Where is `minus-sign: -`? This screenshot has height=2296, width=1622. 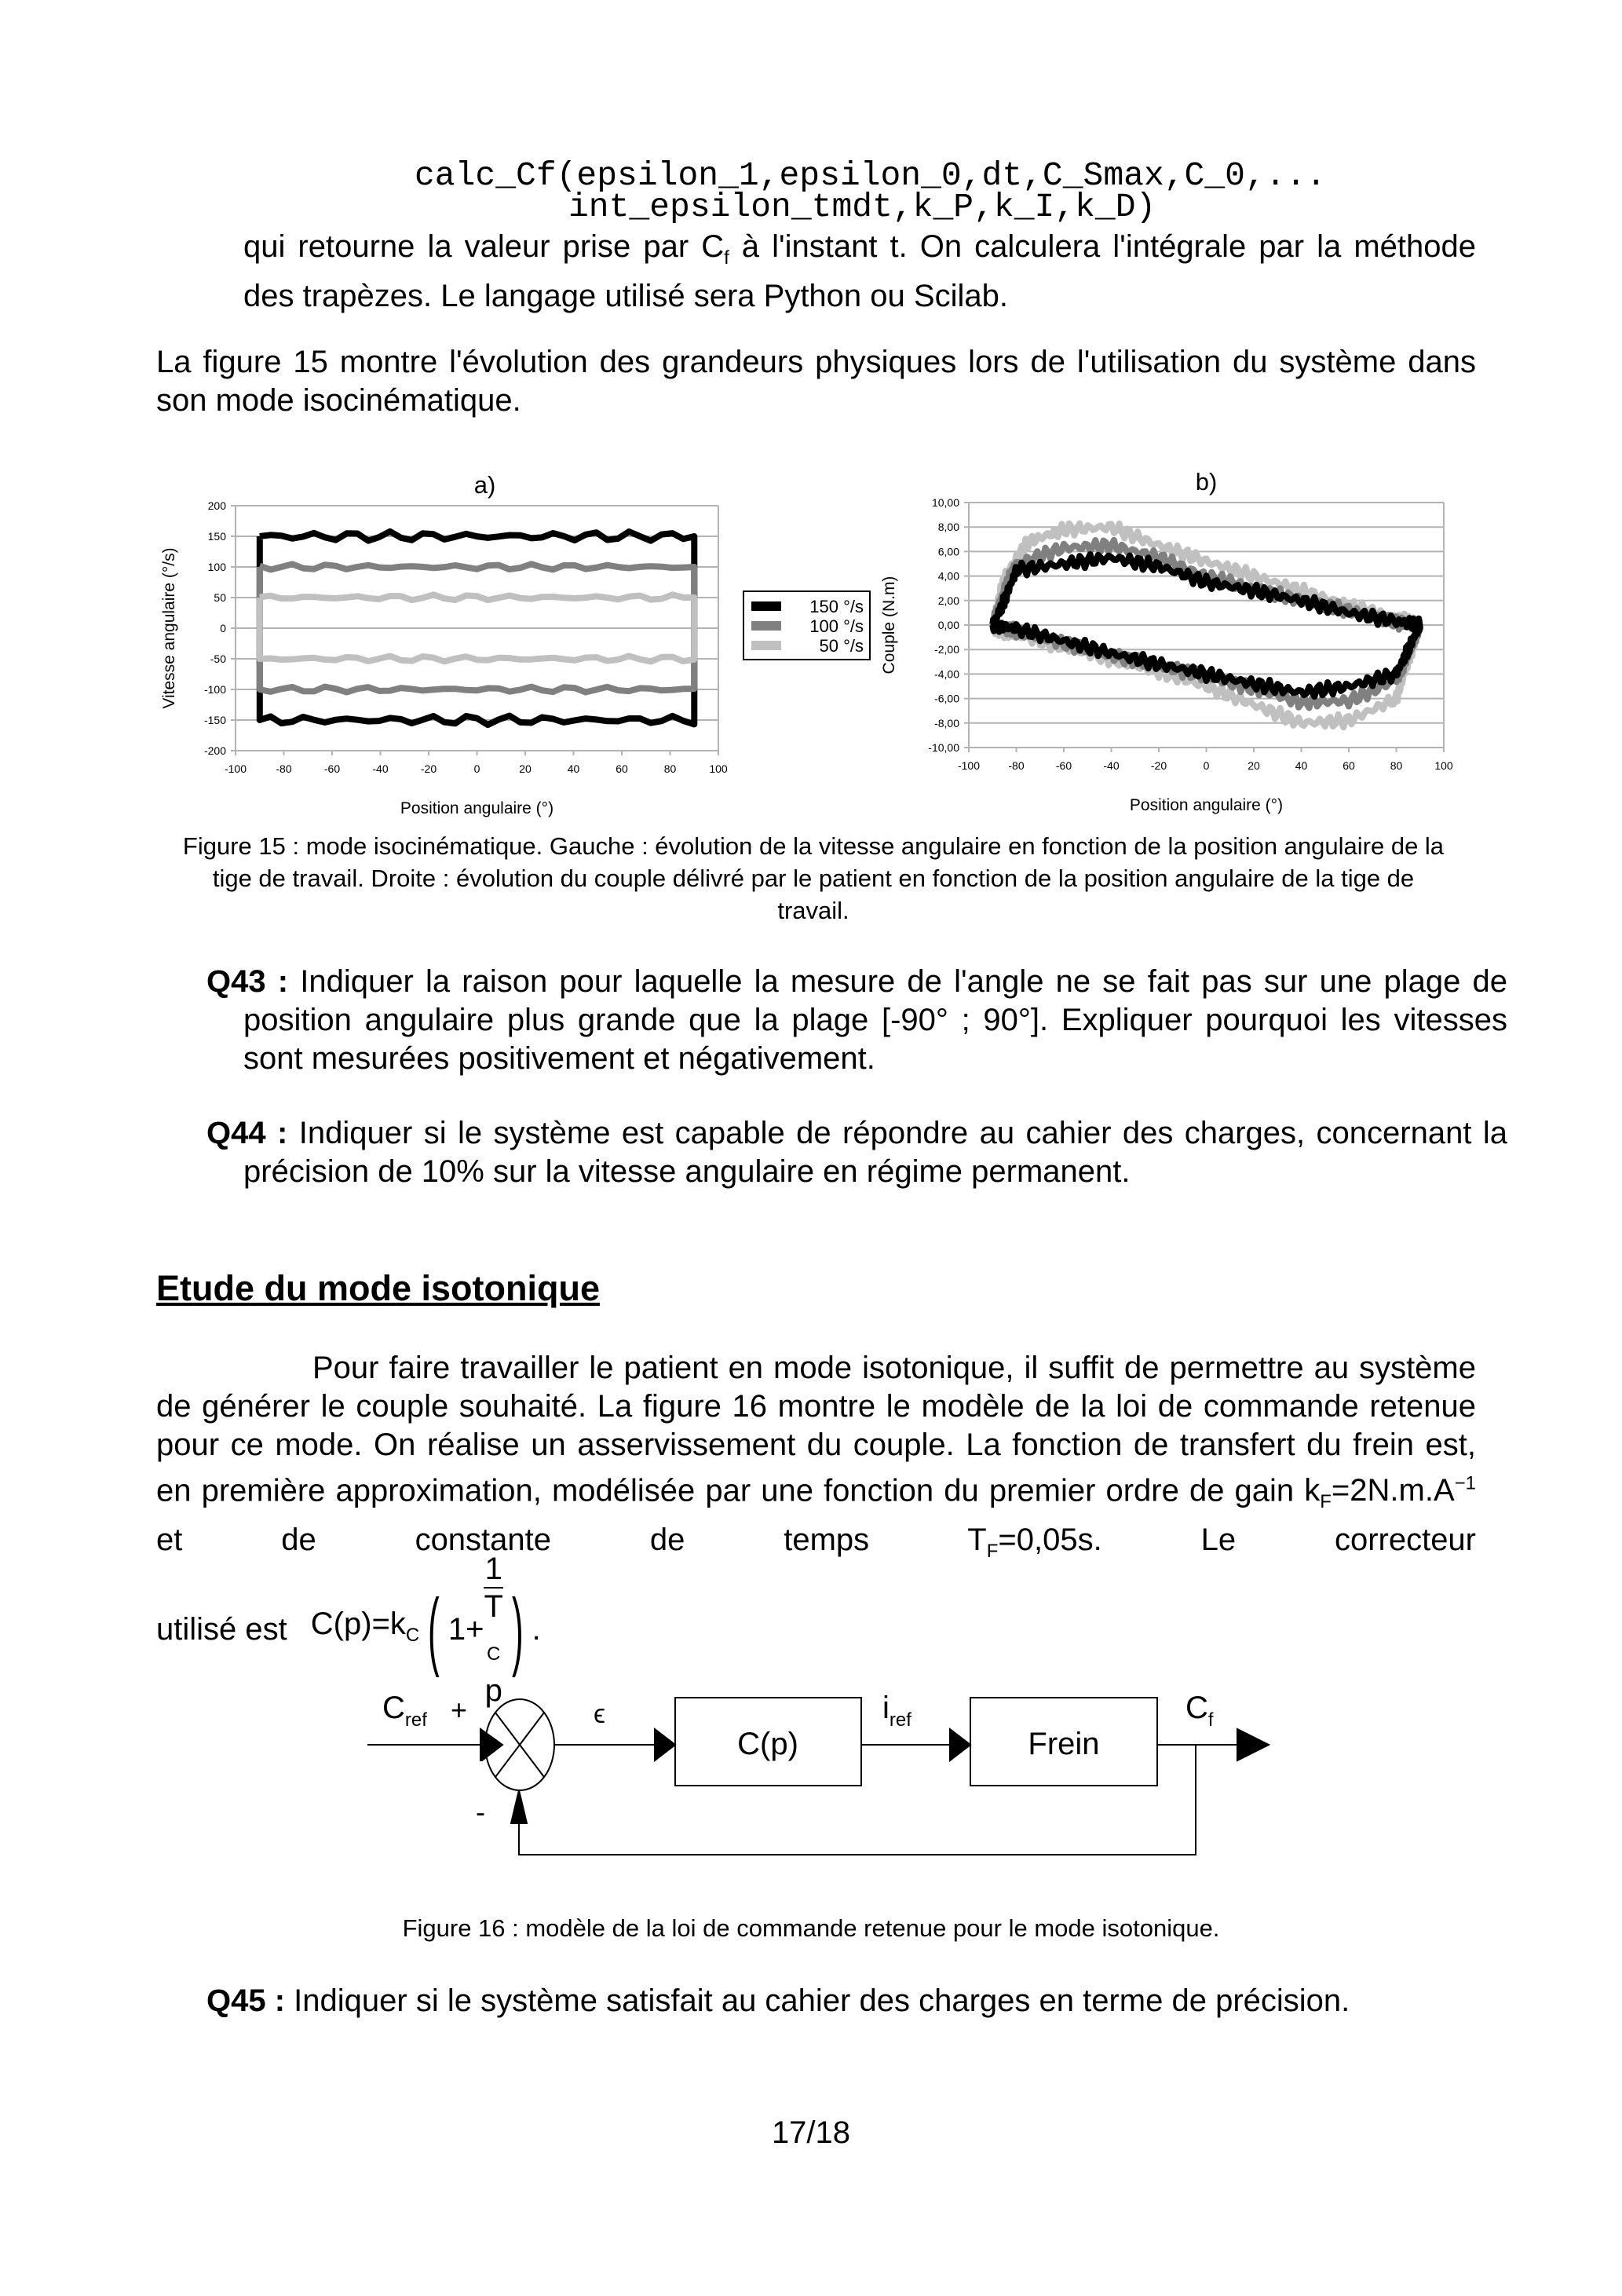 minus-sign: - is located at coordinates (480, 1812).